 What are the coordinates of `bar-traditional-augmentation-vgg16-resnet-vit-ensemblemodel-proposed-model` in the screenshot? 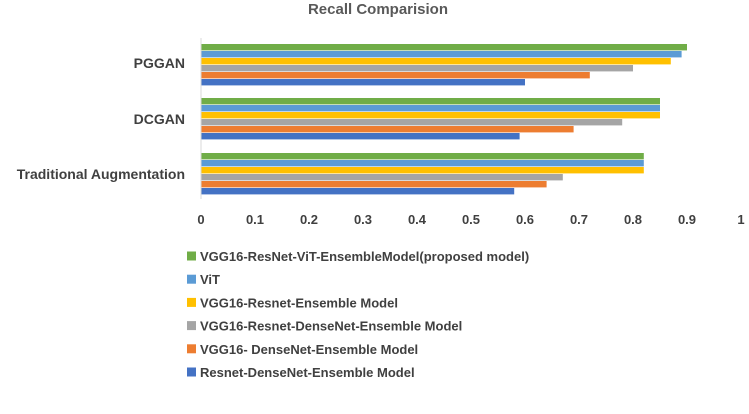 It's located at (422, 156).